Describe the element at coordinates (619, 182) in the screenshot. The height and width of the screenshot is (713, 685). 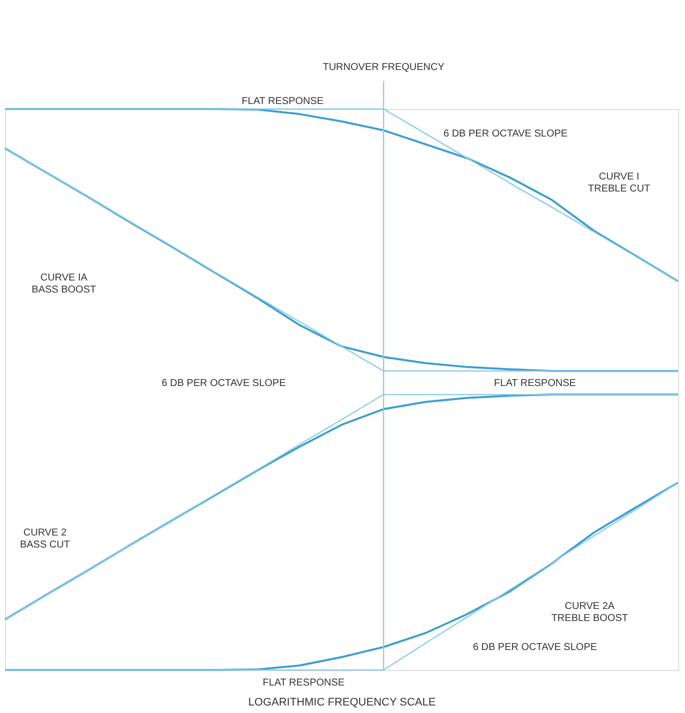
I see `annotation: CURVE I TREBLE CUT` at that location.